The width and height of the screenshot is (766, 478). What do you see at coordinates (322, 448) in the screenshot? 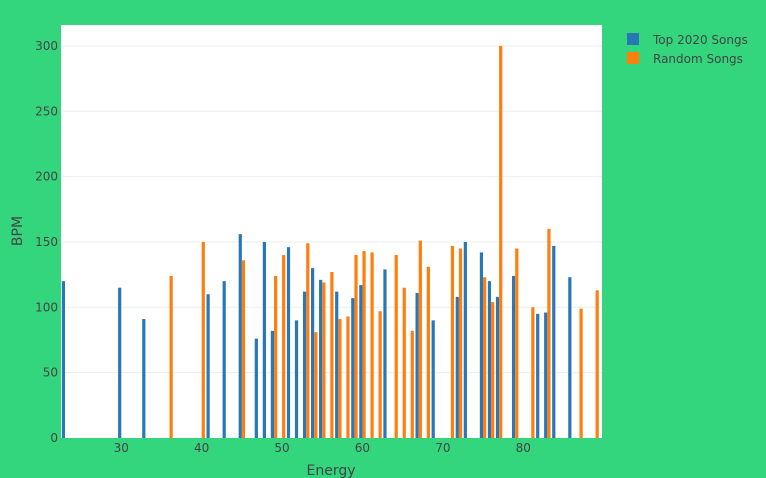
I see `x-axis-ticks: 30 40 50 60 70 80` at bounding box center [322, 448].